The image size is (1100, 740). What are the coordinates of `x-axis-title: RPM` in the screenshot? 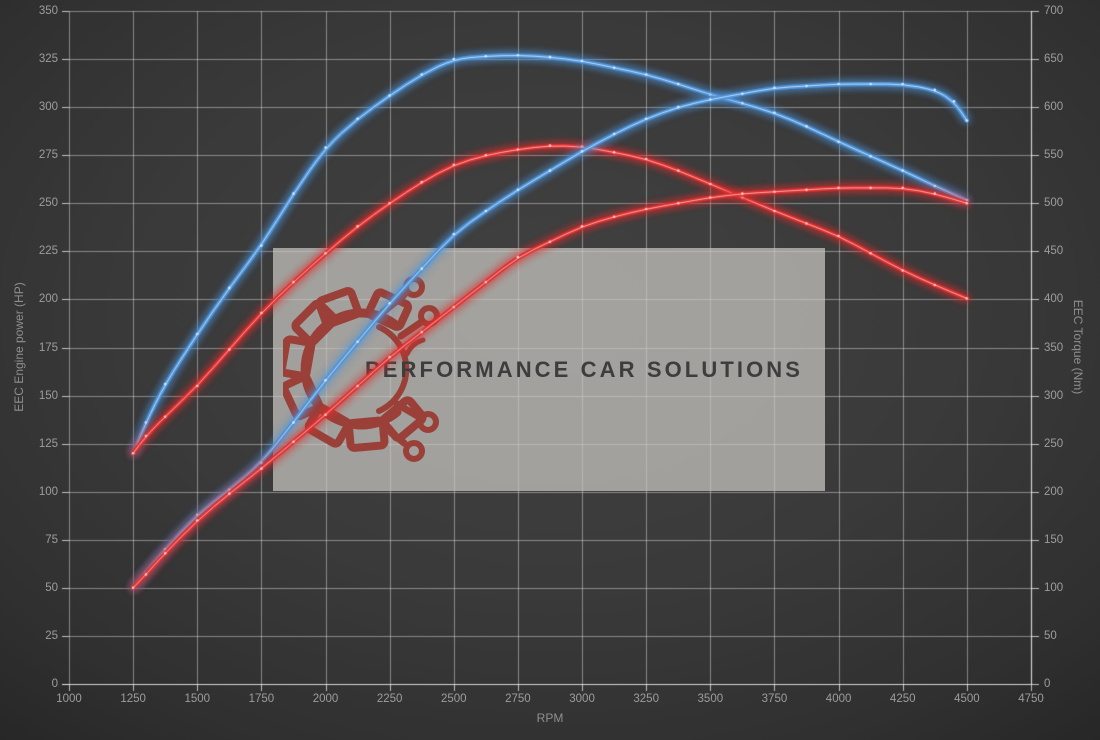 It's located at (550, 718).